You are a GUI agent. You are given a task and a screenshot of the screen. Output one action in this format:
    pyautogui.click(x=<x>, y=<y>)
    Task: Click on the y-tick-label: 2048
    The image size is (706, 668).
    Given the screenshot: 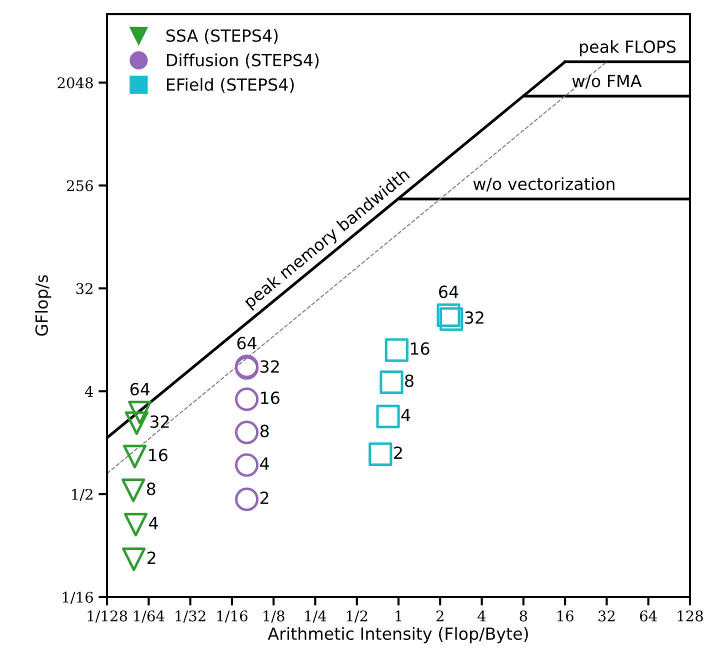 What is the action you would take?
    pyautogui.click(x=75, y=82)
    